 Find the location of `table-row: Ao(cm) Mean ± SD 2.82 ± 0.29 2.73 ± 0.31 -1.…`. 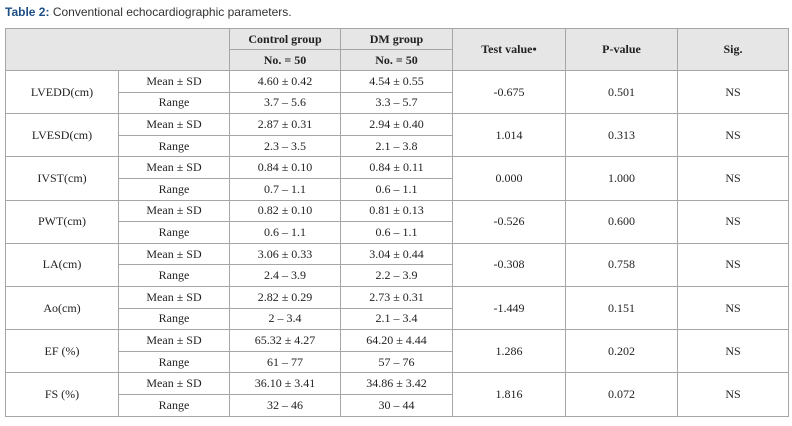

table-row: Ao(cm) Mean ± SD 2.82 ± 0.29 2.73 ± 0.31 -1.… is located at coordinates (397, 308).